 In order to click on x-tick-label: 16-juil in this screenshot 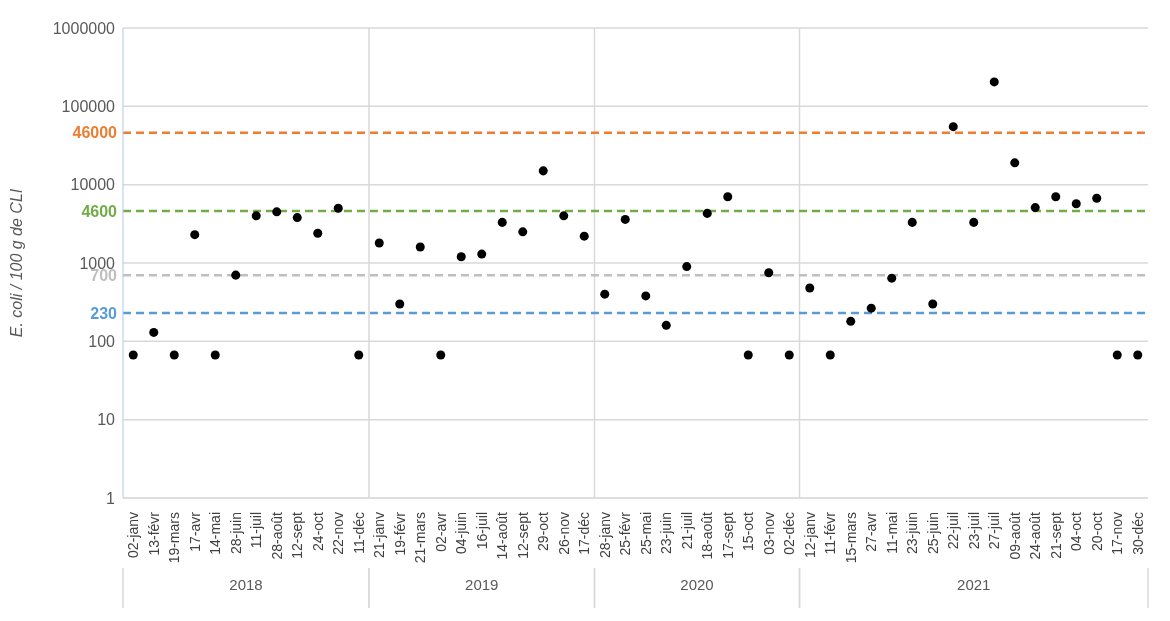, I will do `click(481, 531)`.